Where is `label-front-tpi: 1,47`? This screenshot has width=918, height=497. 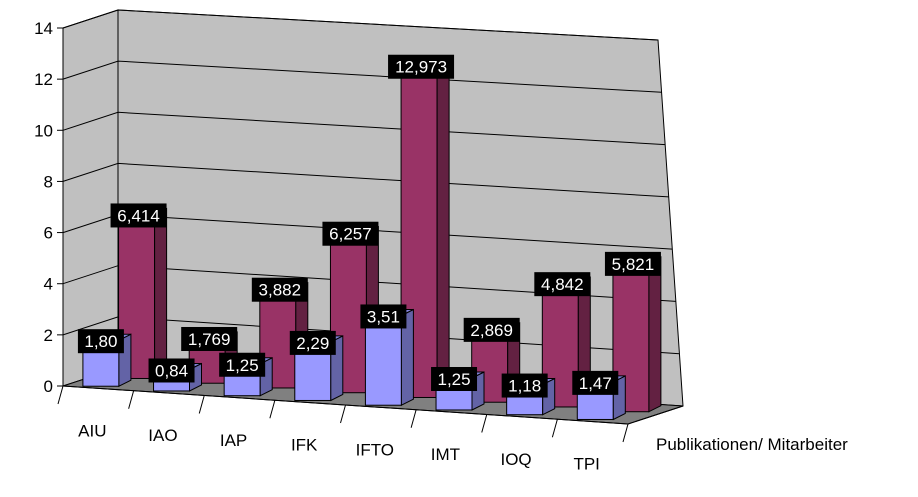 label-front-tpi: 1,47 is located at coordinates (595, 383).